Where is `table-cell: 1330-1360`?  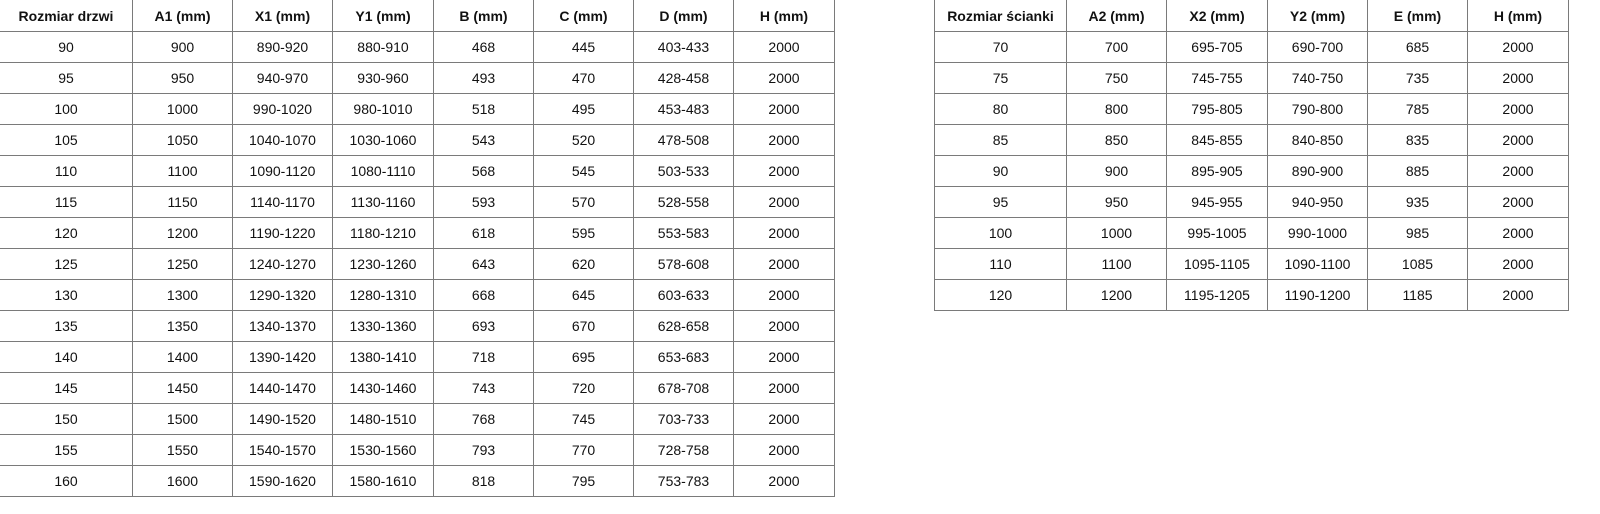
table-cell: 1330-1360 is located at coordinates (383, 326).